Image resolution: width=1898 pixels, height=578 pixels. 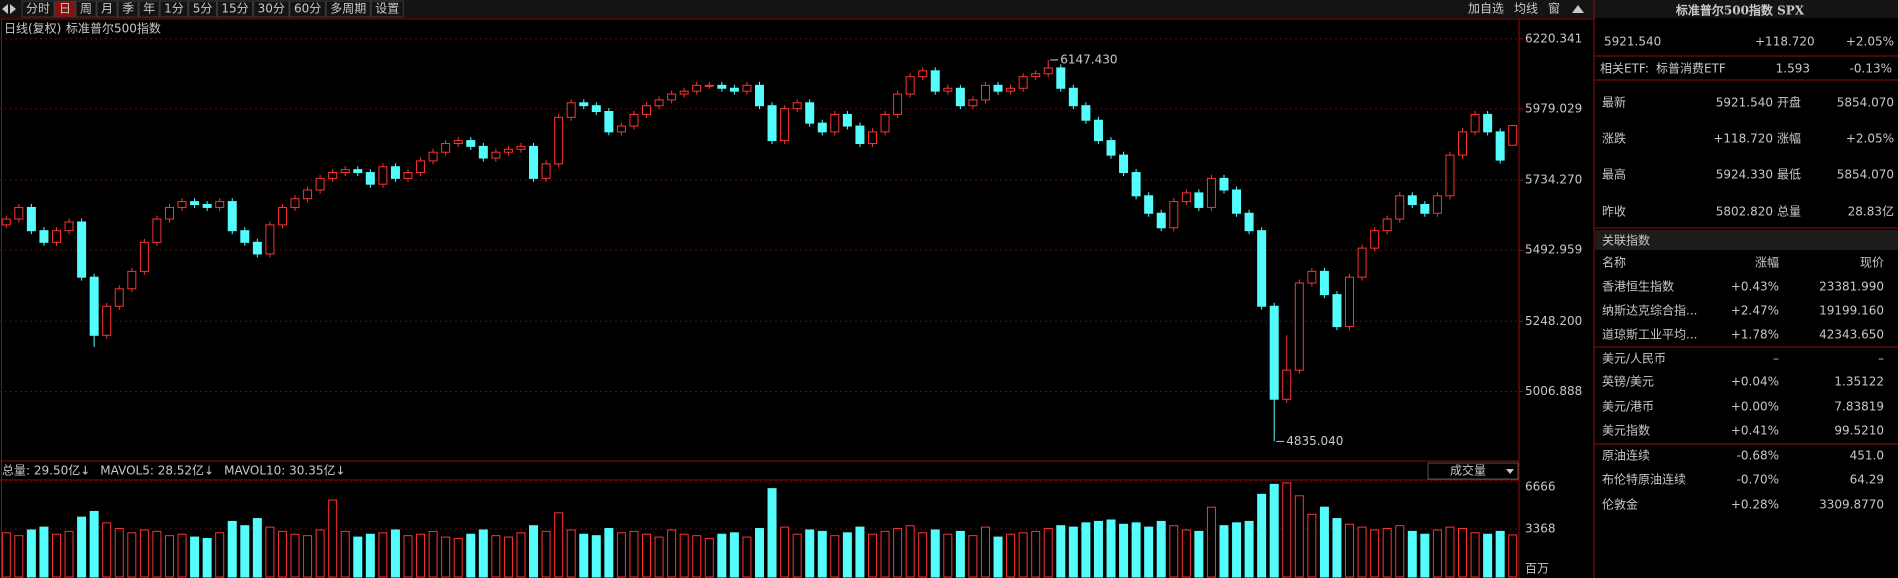 What do you see at coordinates (1881, 359) in the screenshot?
I see `related-price: –` at bounding box center [1881, 359].